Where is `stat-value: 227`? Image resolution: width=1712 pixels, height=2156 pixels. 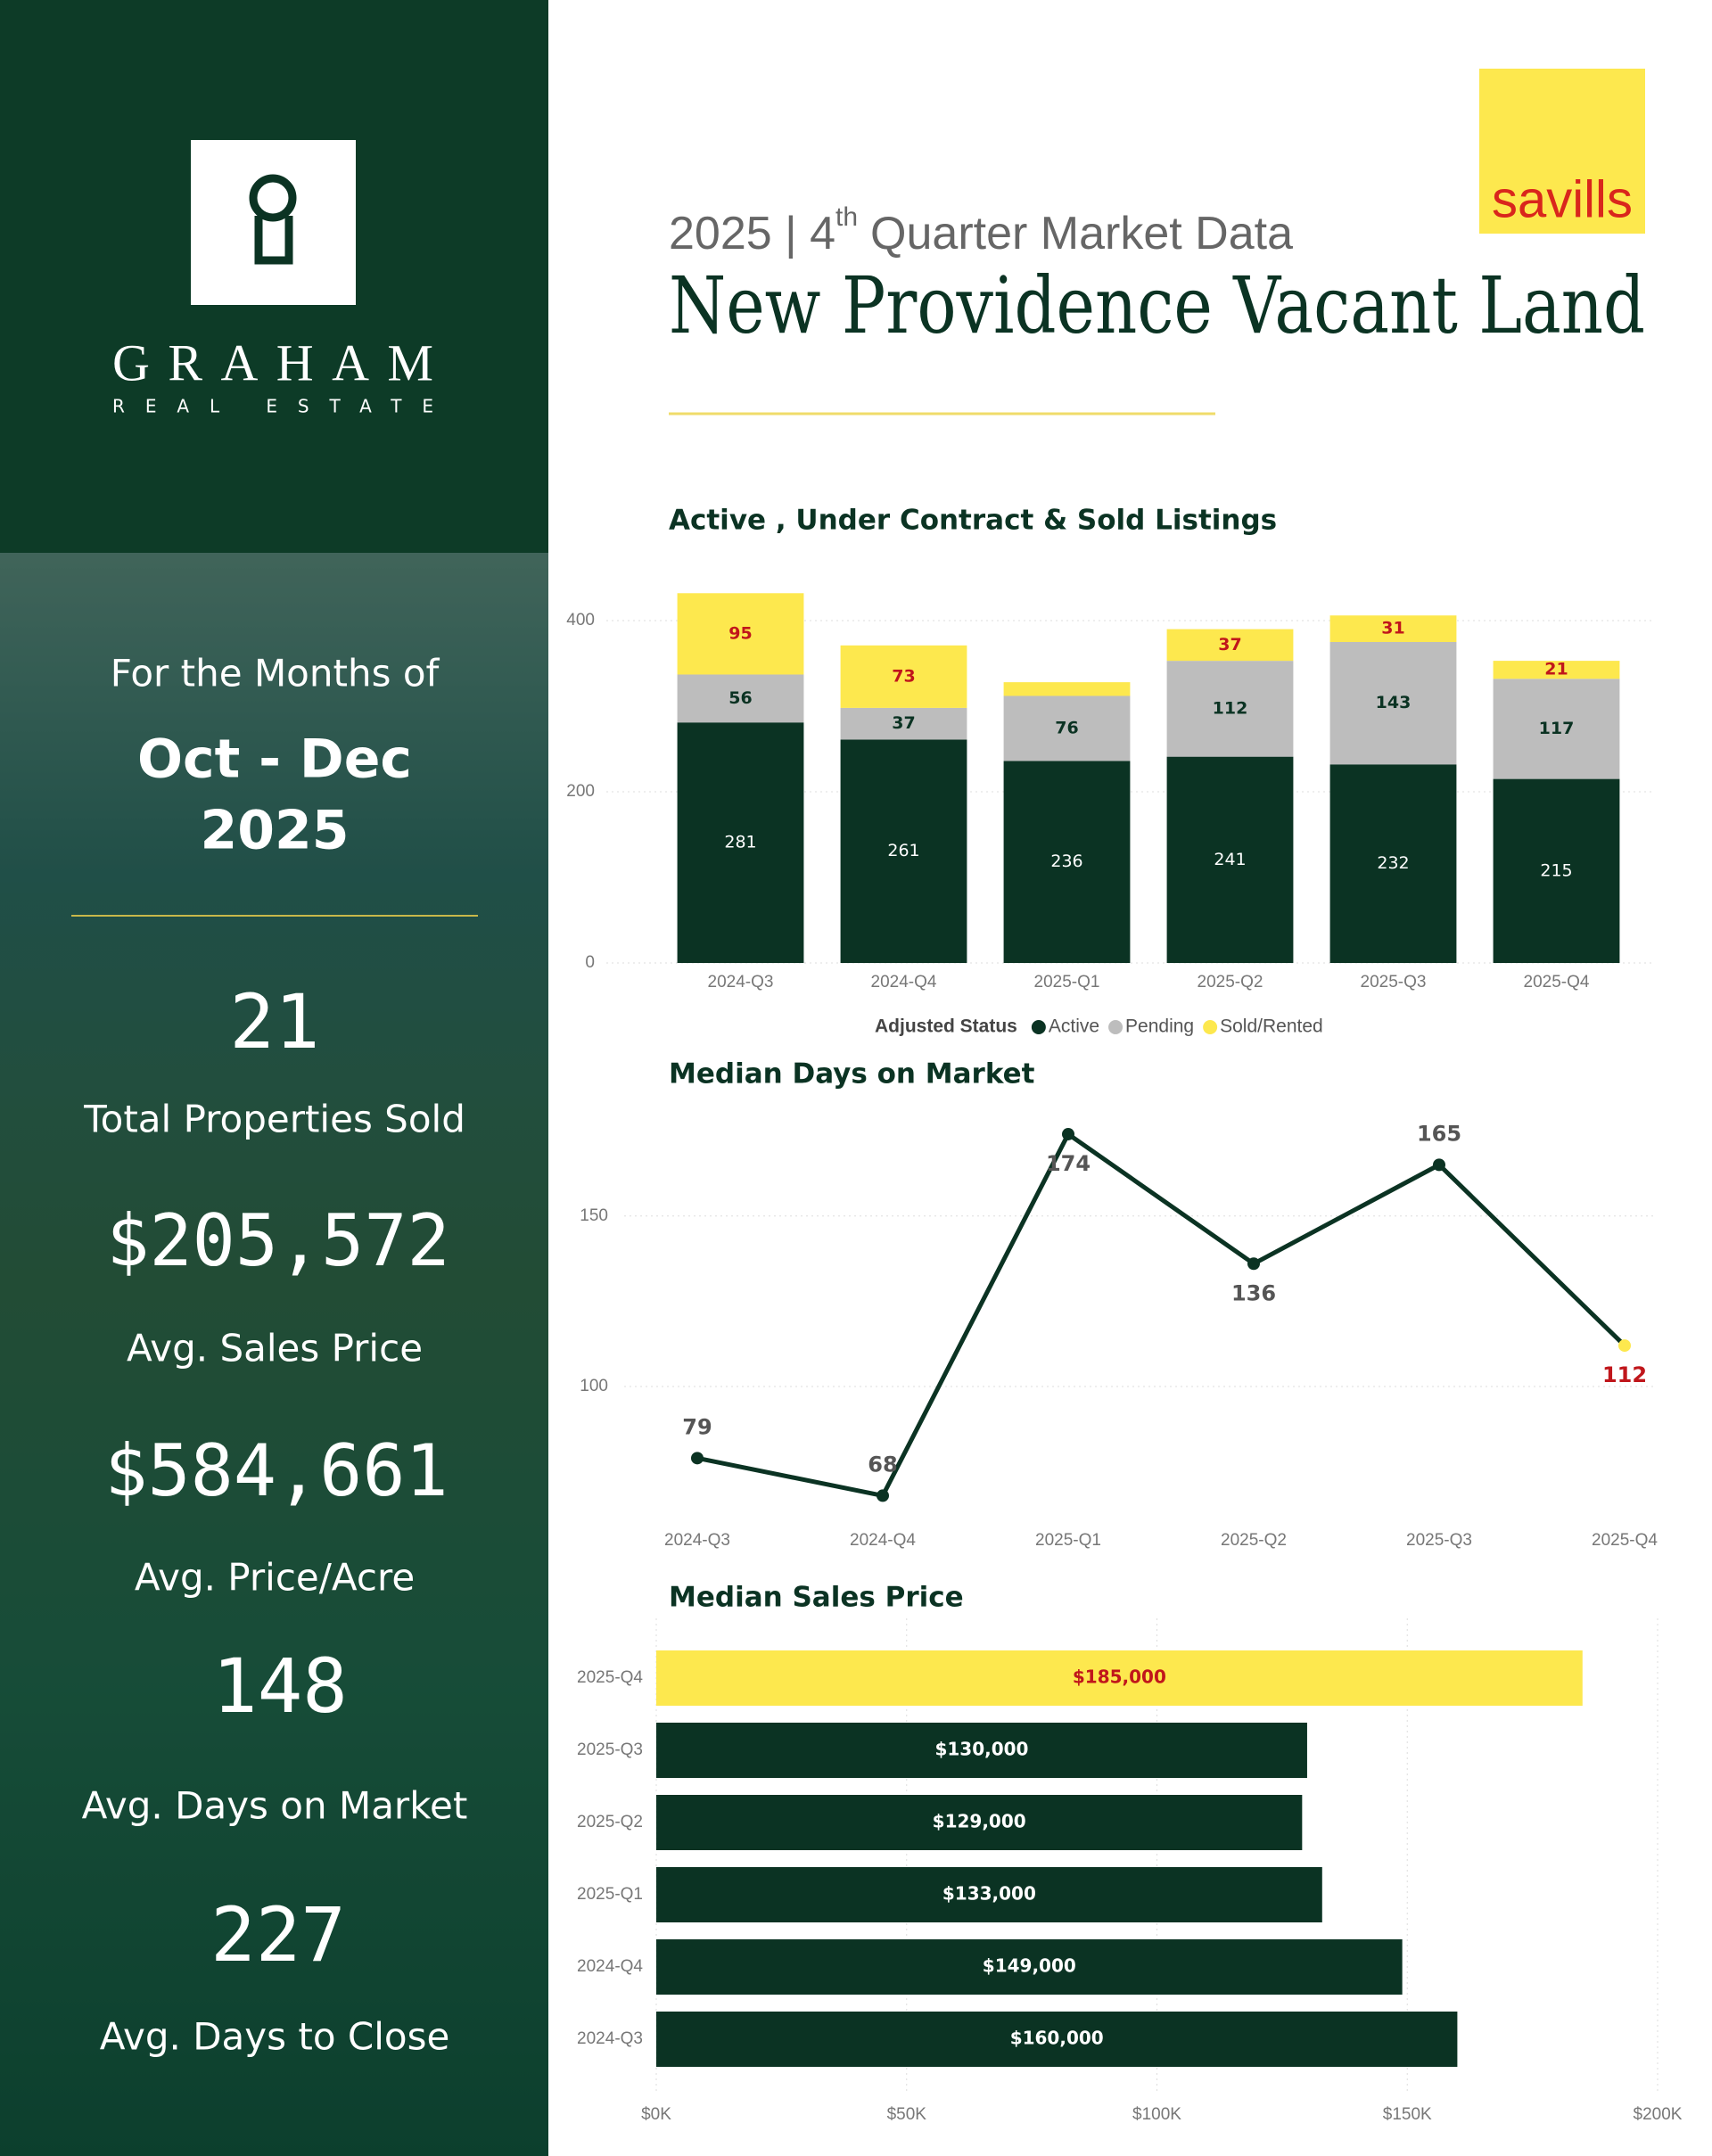 stat-value: 227 is located at coordinates (278, 1935).